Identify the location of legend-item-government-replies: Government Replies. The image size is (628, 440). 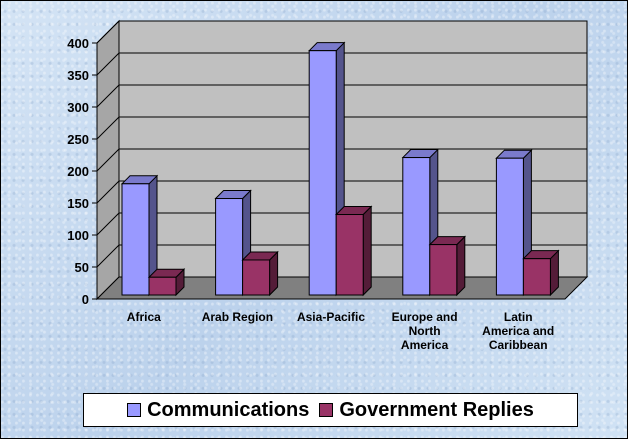
(426, 410).